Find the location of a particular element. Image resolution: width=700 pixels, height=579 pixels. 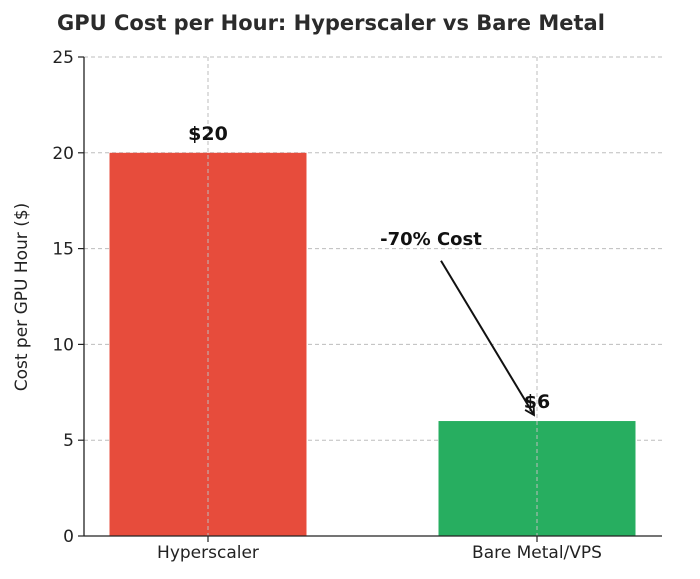

y-axis-label: Cost per GPU Hour ($) is located at coordinates (22, 297).